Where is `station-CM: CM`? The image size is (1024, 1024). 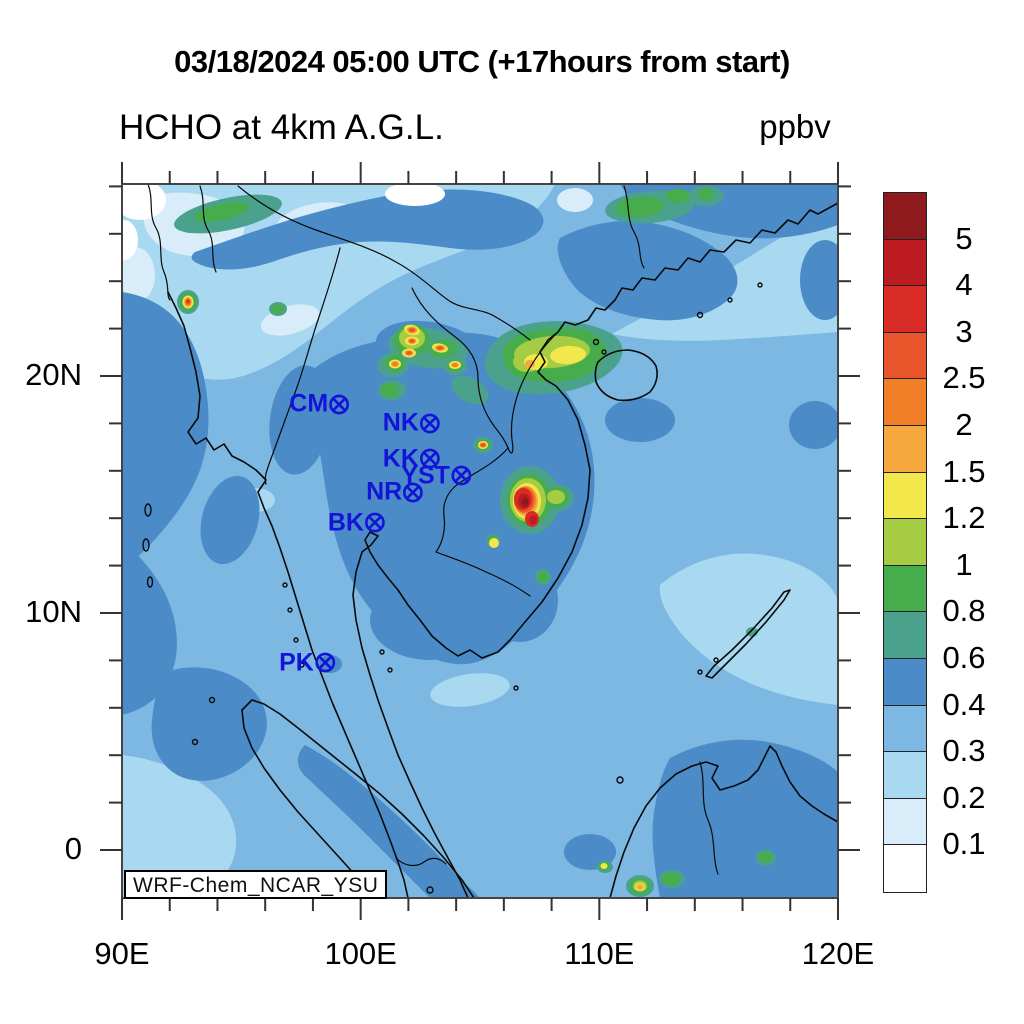
station-CM: CM is located at coordinates (320, 404).